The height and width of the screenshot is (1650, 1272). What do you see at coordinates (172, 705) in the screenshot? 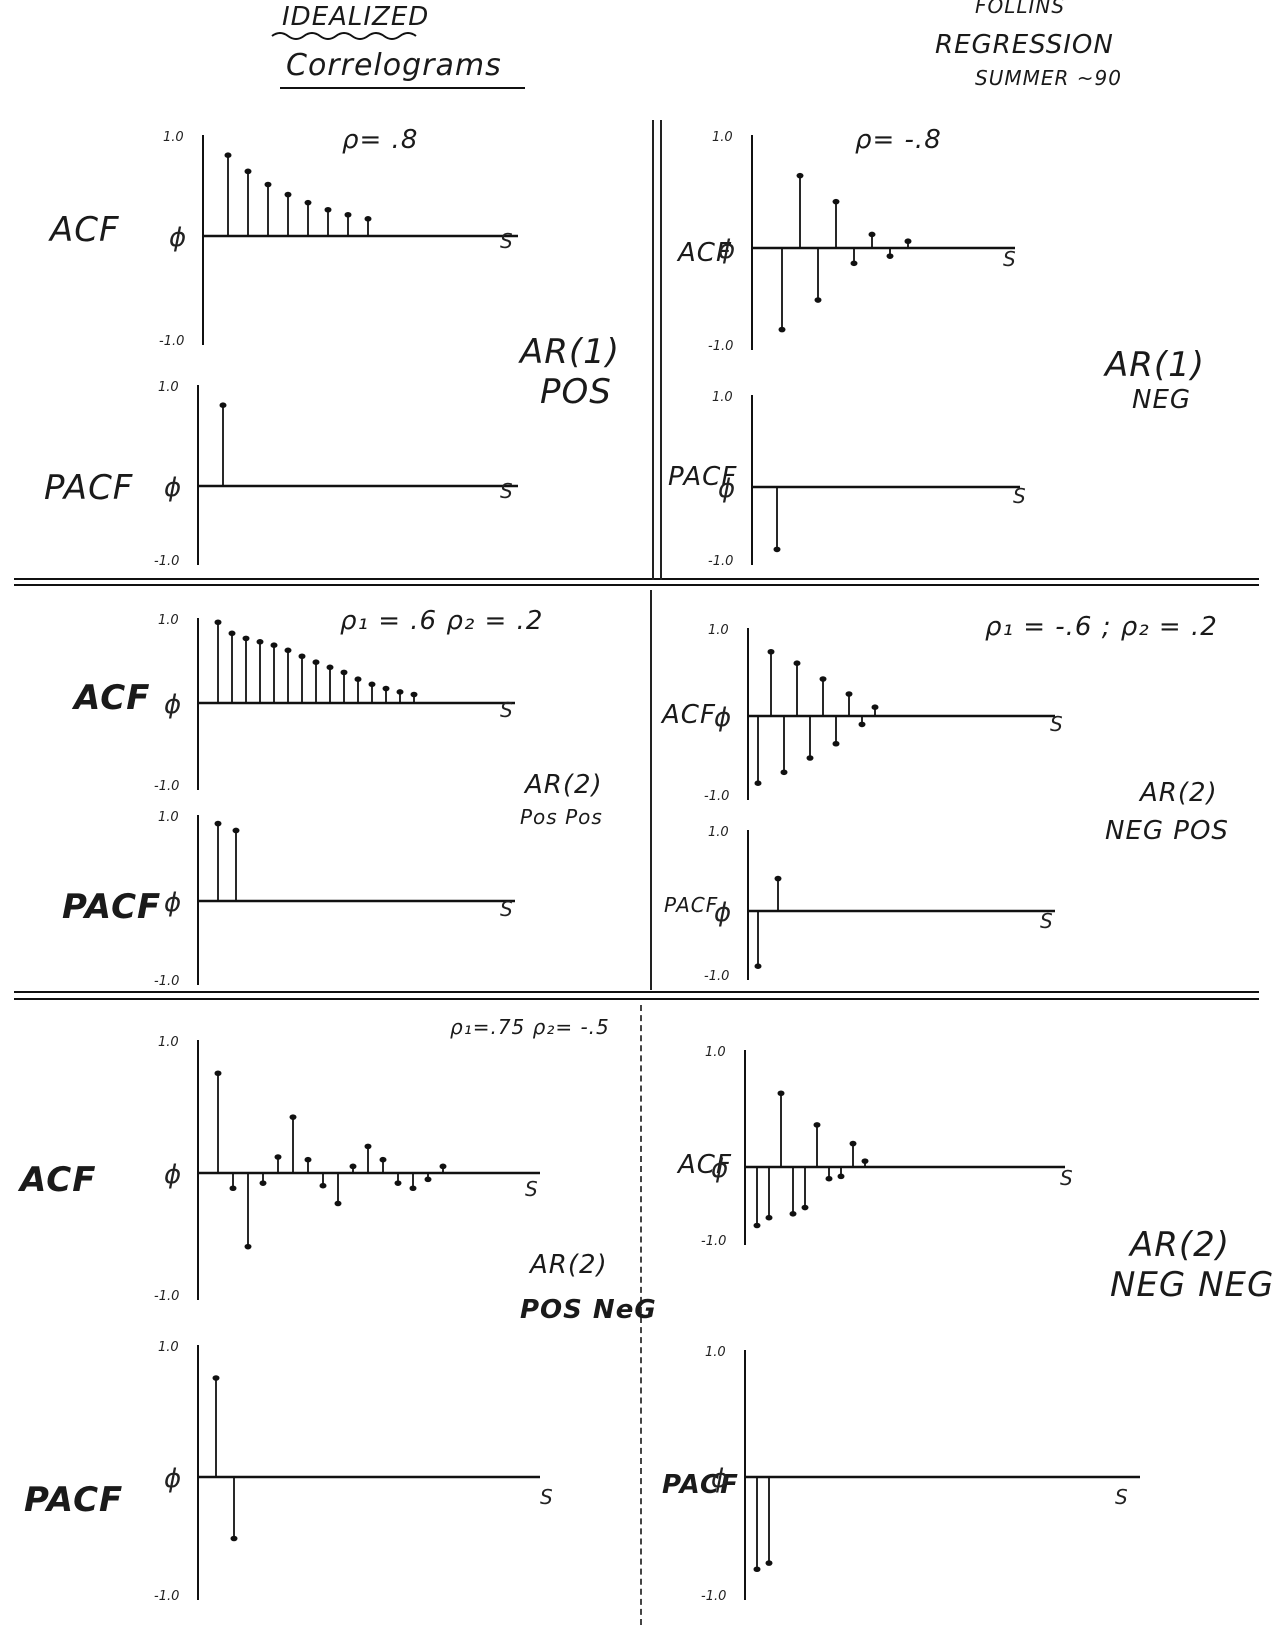
I see `ar2pospos-acf-ylabel: ϕ` at bounding box center [172, 705].